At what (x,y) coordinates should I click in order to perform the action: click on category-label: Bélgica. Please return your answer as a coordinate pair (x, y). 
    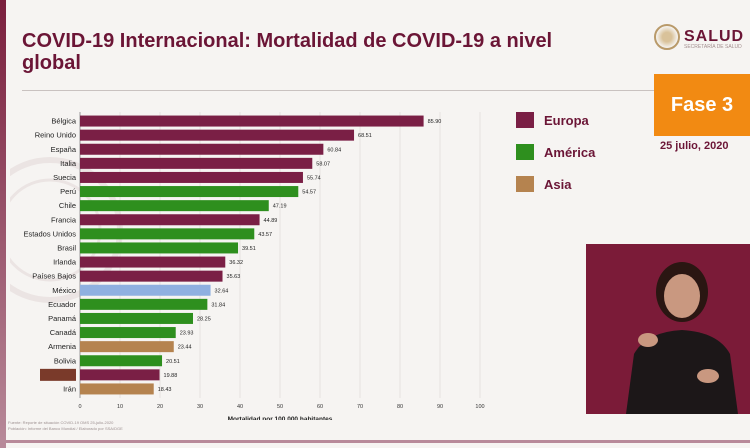
    Looking at the image, I should click on (63, 121).